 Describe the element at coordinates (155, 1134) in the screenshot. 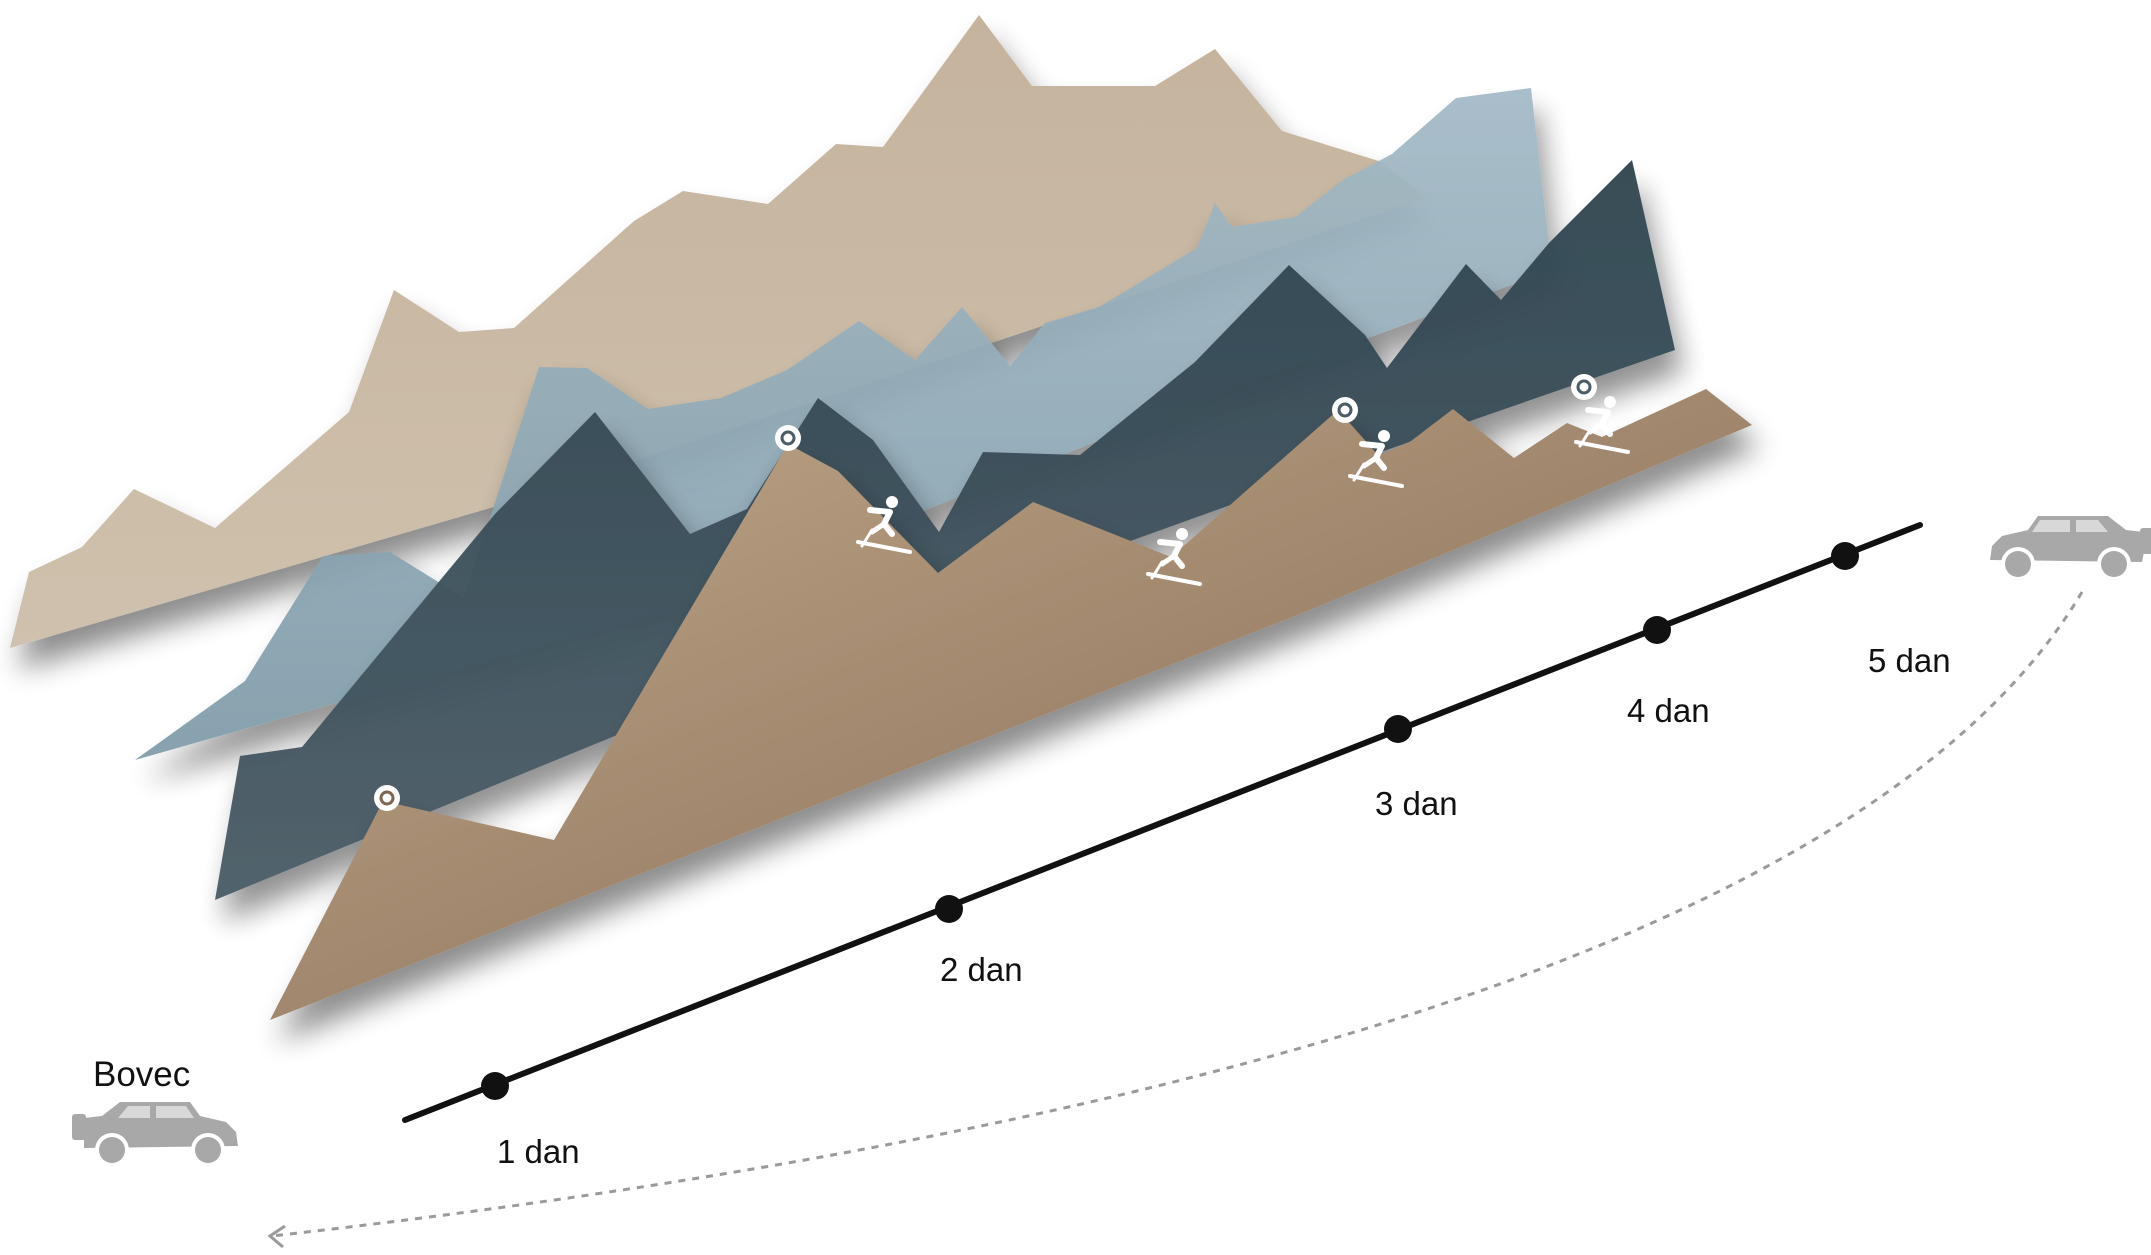

I see `start-car-icon` at that location.